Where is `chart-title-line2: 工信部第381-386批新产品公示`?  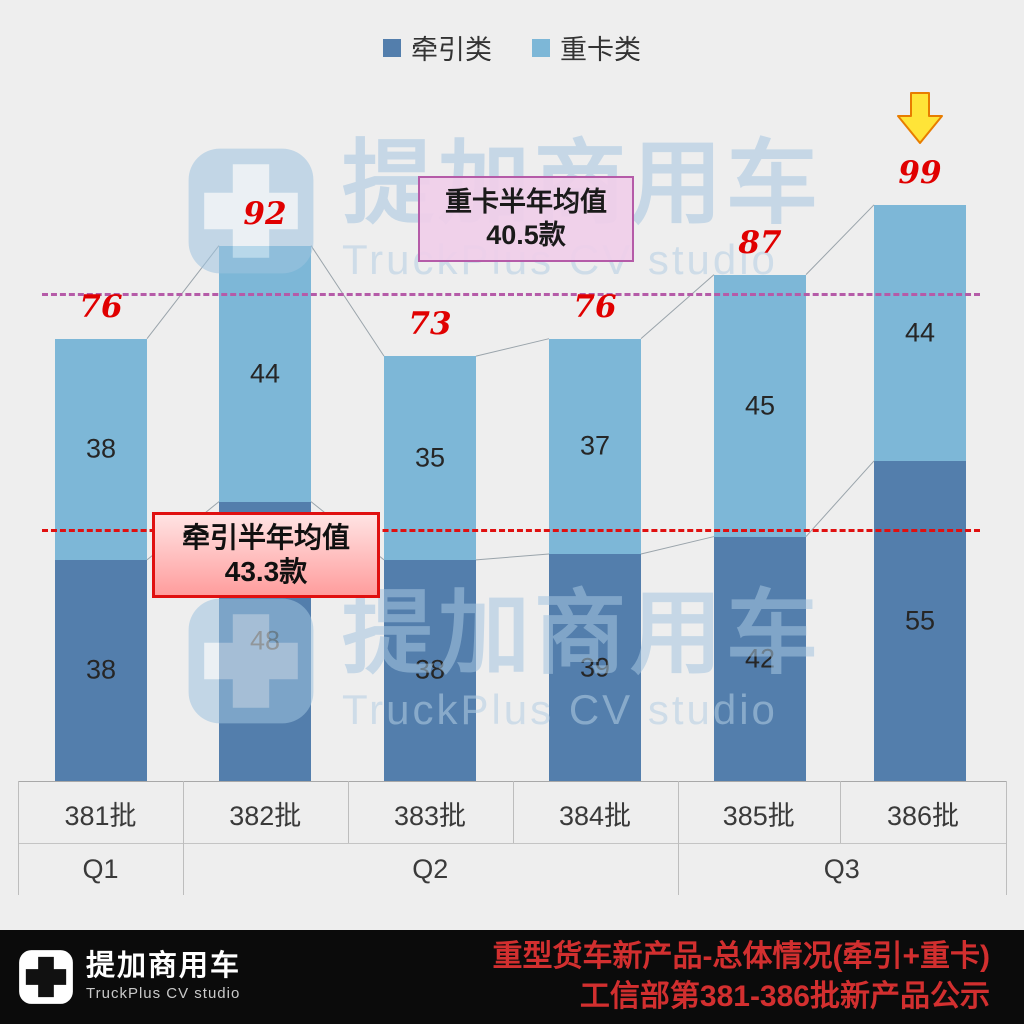
chart-title-line2: 工信部第381-386批新产品公示 is located at coordinates (784, 996).